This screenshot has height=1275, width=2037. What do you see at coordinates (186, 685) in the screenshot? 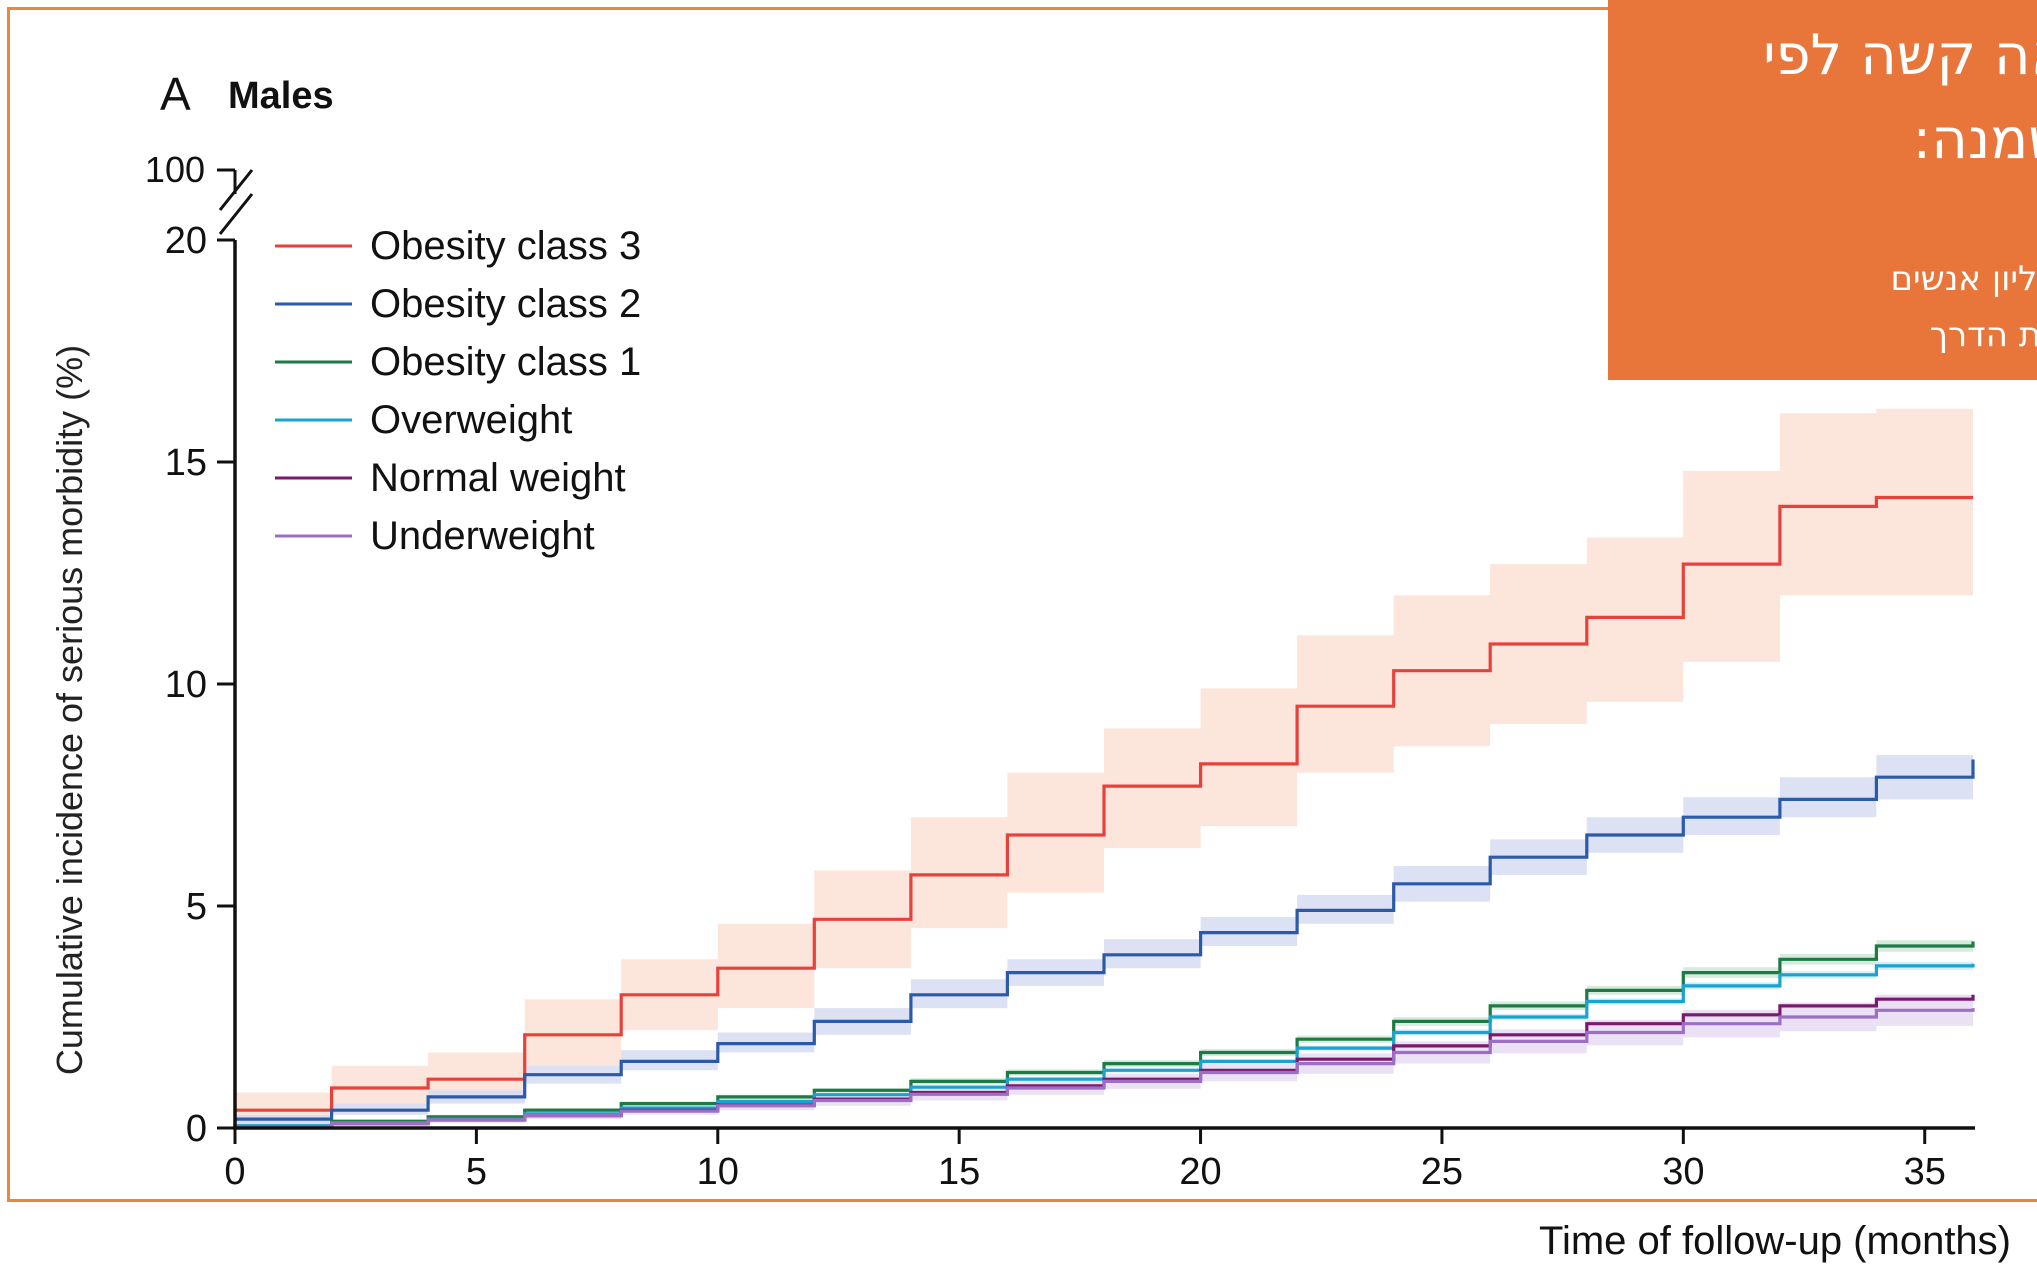
I see `y-tick-label: 10` at bounding box center [186, 685].